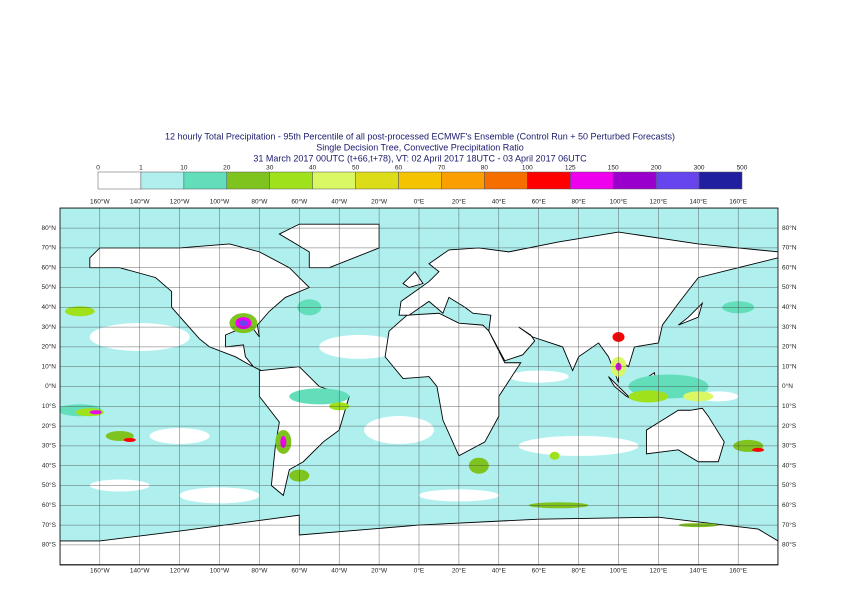  I want to click on lat-label: 50°N, so click(789, 287).